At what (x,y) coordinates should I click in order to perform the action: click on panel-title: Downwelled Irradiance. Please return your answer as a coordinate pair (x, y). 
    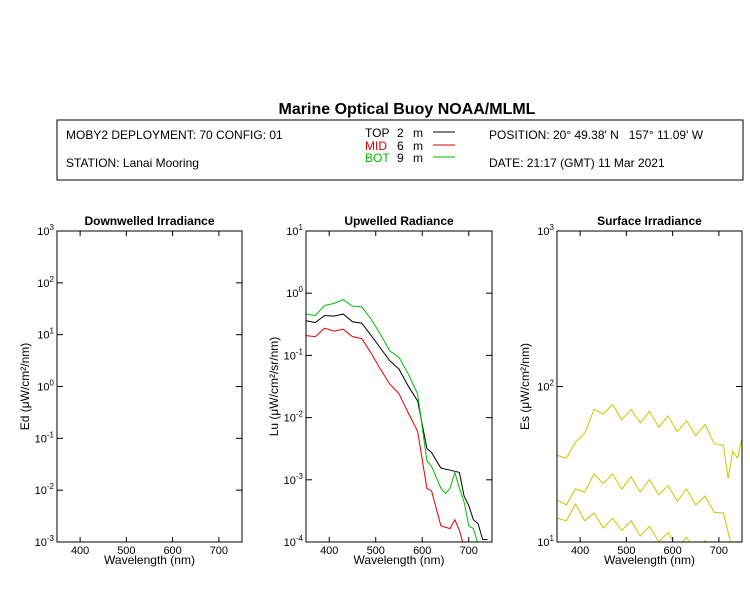
    Looking at the image, I should click on (149, 221).